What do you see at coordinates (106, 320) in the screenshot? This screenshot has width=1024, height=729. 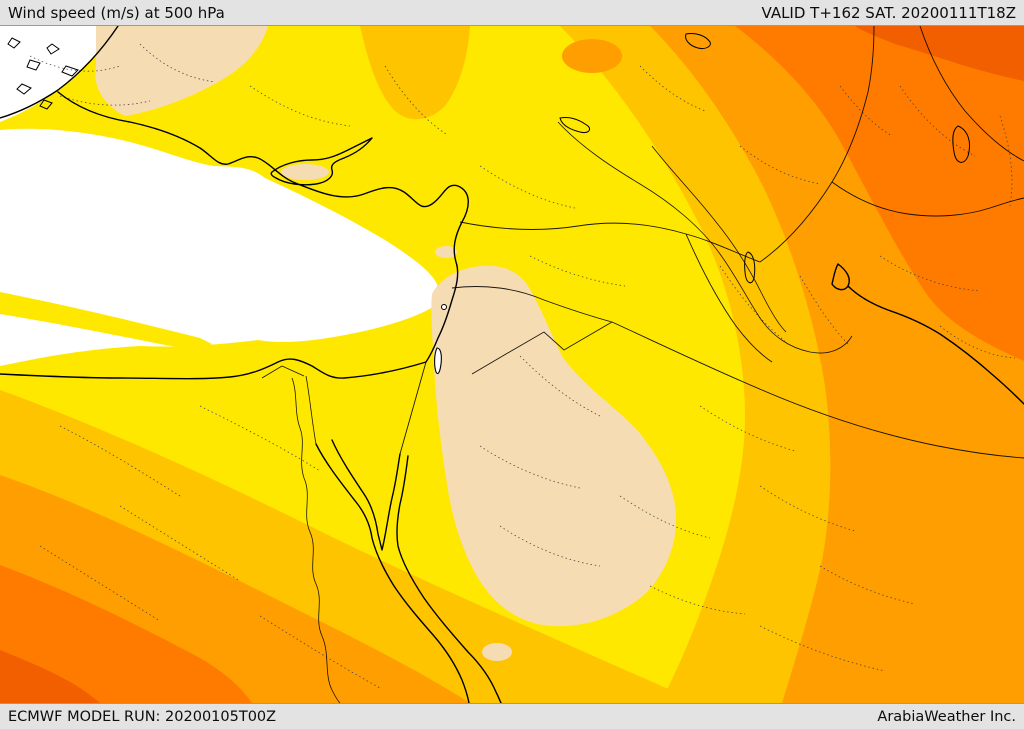 I see `contour-yellow-stripe-in-sea` at bounding box center [106, 320].